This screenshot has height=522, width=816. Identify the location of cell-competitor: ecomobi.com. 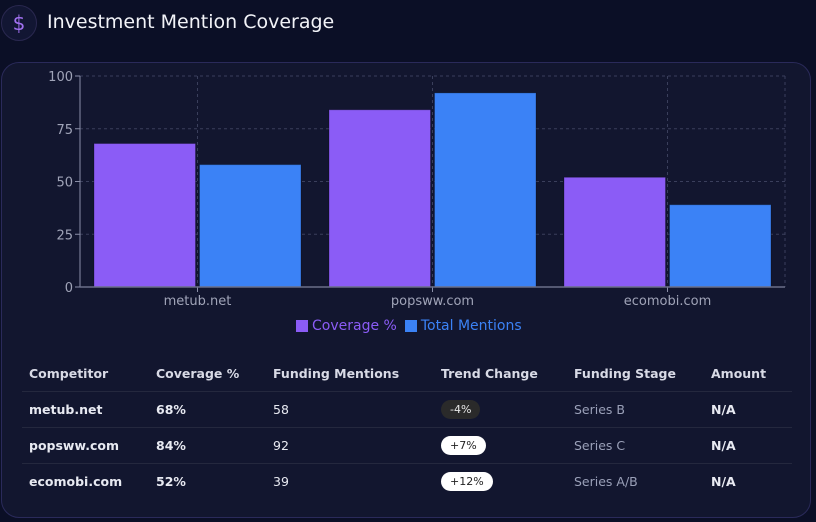
(76, 481).